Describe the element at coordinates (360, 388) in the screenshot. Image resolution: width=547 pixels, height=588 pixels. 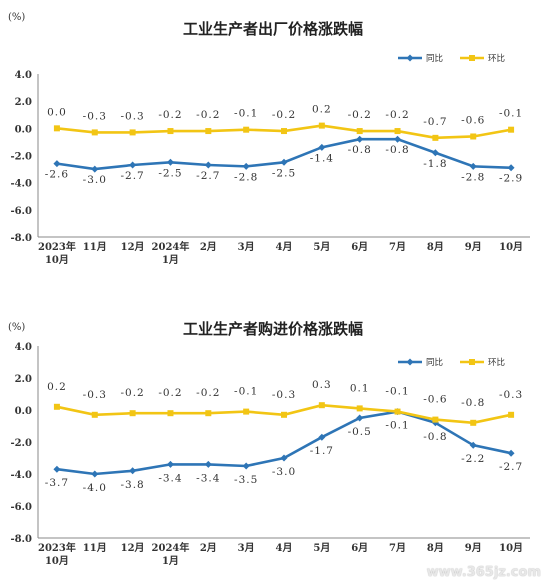
I see `data-label: 0.1` at that location.